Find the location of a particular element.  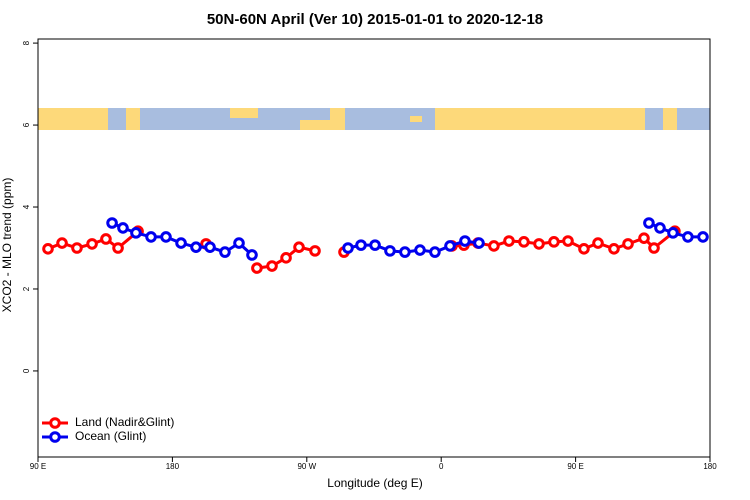

y-tick-label: 6 is located at coordinates (26, 124).